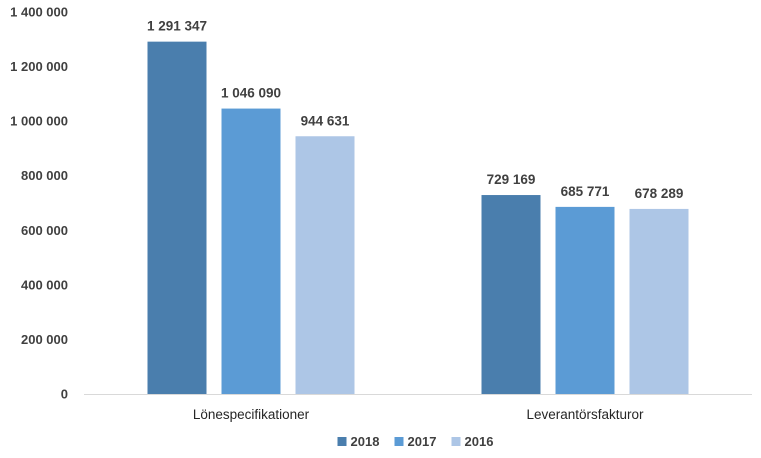 Image resolution: width=761 pixels, height=458 pixels. I want to click on legend-label: 2018, so click(365, 441).